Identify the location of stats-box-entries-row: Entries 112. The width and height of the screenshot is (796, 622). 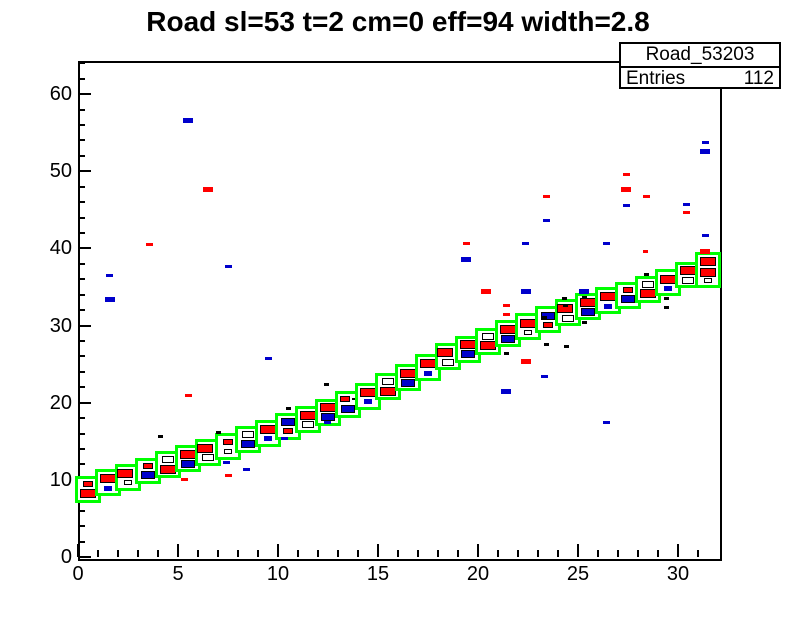
(700, 78).